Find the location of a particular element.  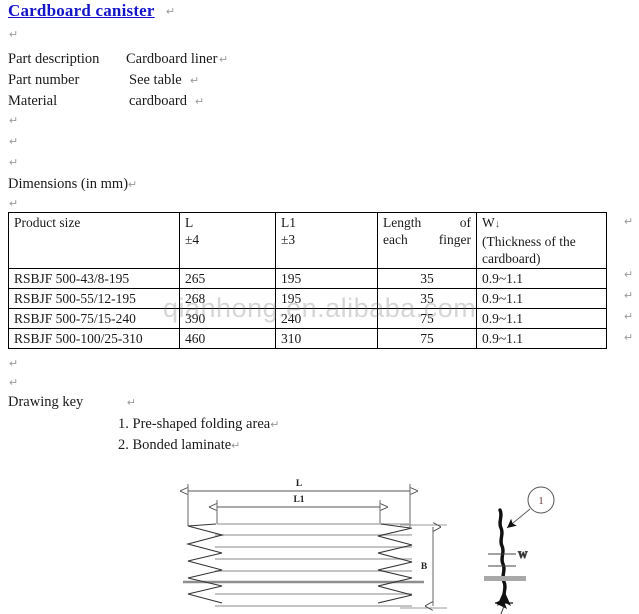

header-cell-finger-length: Length of each finger is located at coordinates (427, 240).